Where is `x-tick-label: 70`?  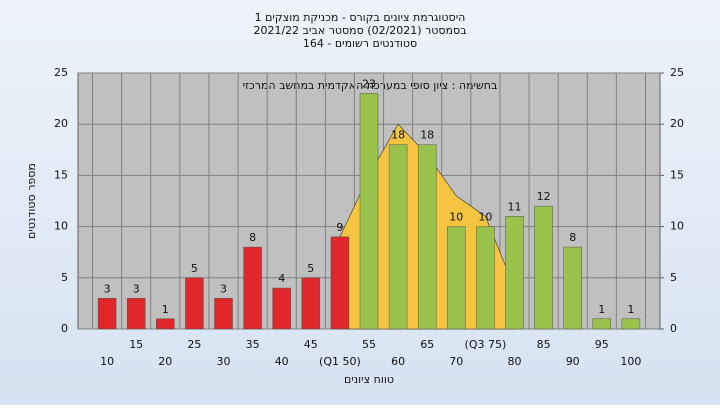 x-tick-label: 70 is located at coordinates (456, 361).